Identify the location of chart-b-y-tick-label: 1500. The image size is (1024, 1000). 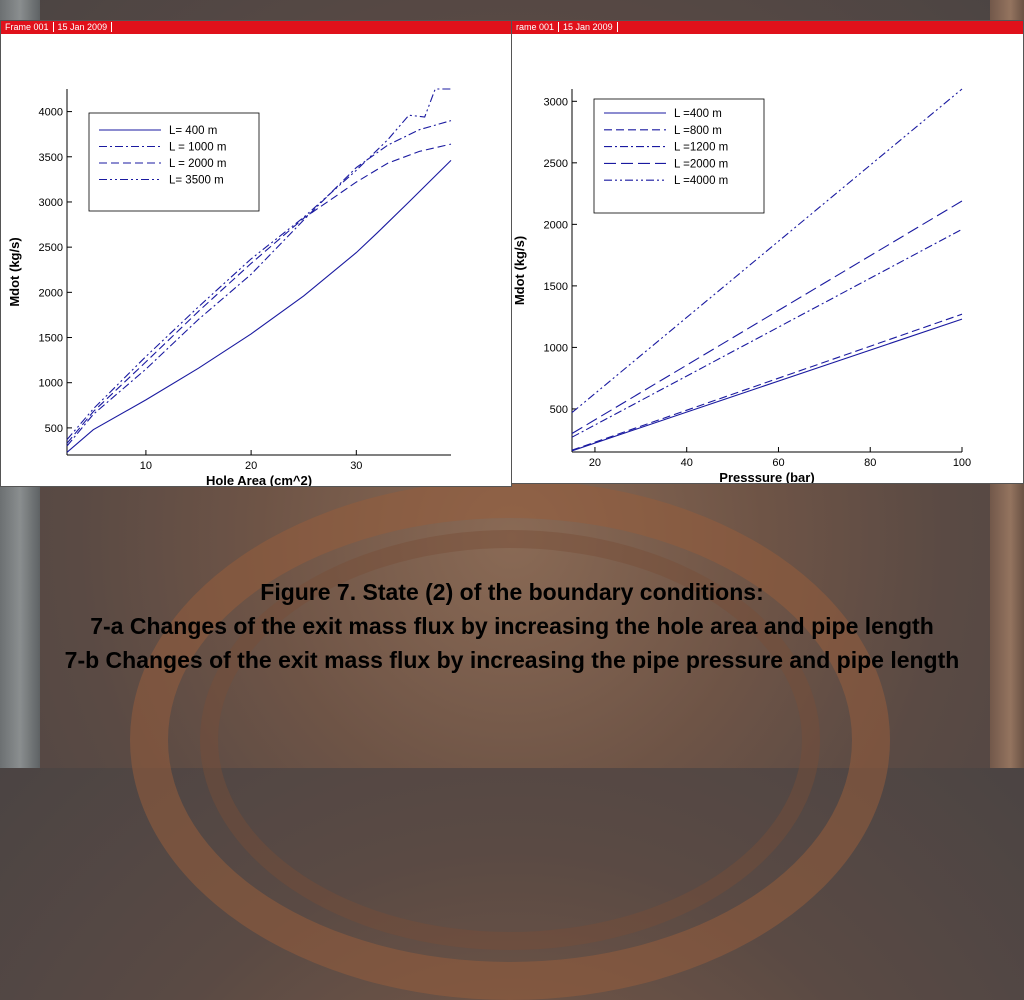
(556, 287).